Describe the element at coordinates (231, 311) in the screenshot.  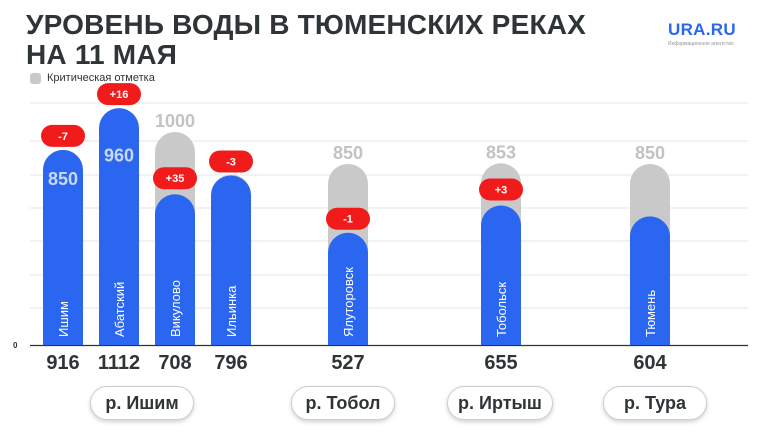
I see `station-name-label: Ильинка` at that location.